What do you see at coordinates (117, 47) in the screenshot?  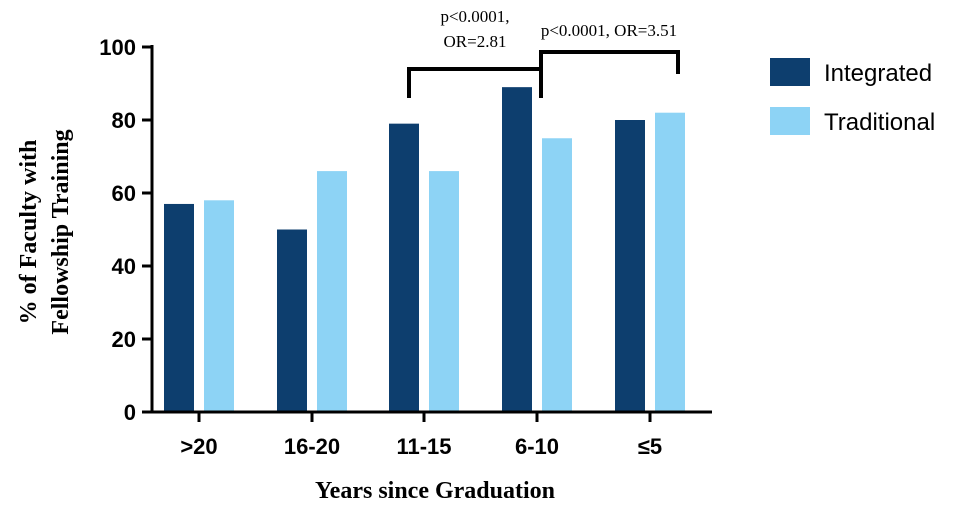 I see `y-tick-label-100: 100` at bounding box center [117, 47].